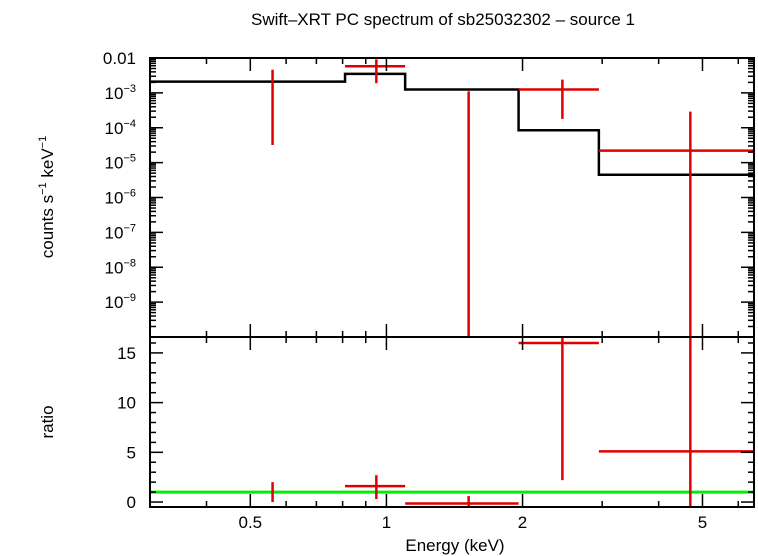 The height and width of the screenshot is (556, 758). What do you see at coordinates (119, 58) in the screenshot?
I see `spectrum-y-tick-label: 0.01` at bounding box center [119, 58].